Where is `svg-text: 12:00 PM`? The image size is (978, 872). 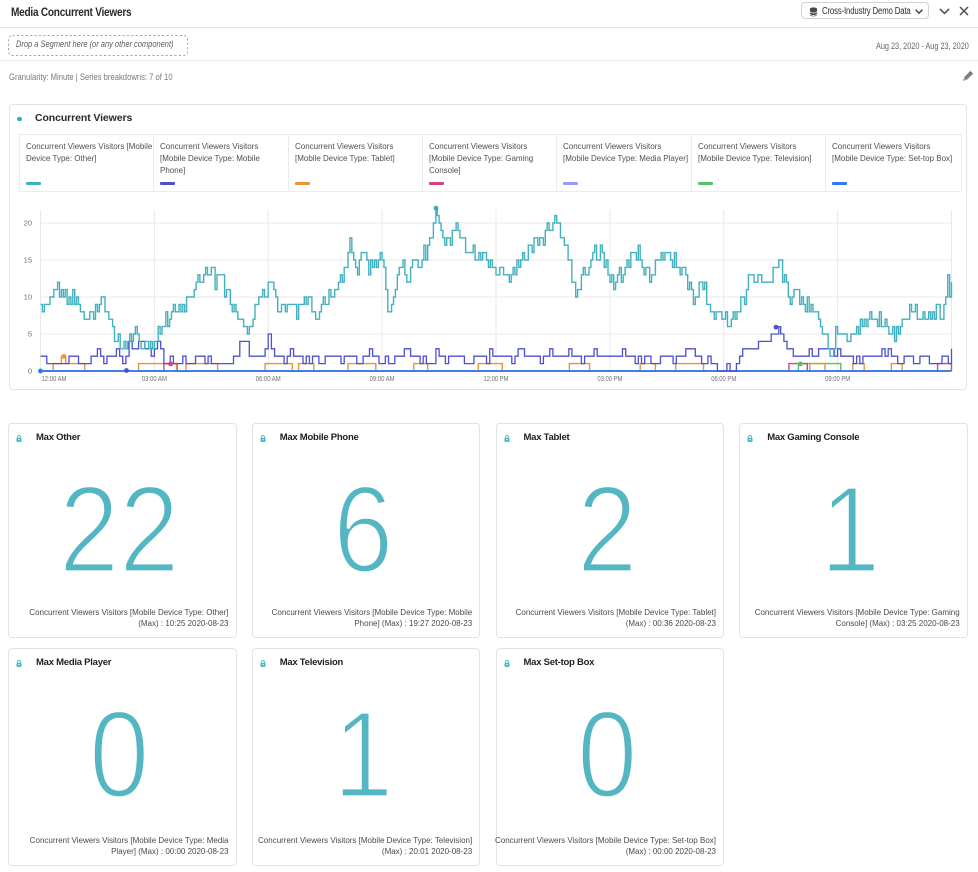 svg-text: 12:00 PM is located at coordinates (496, 378).